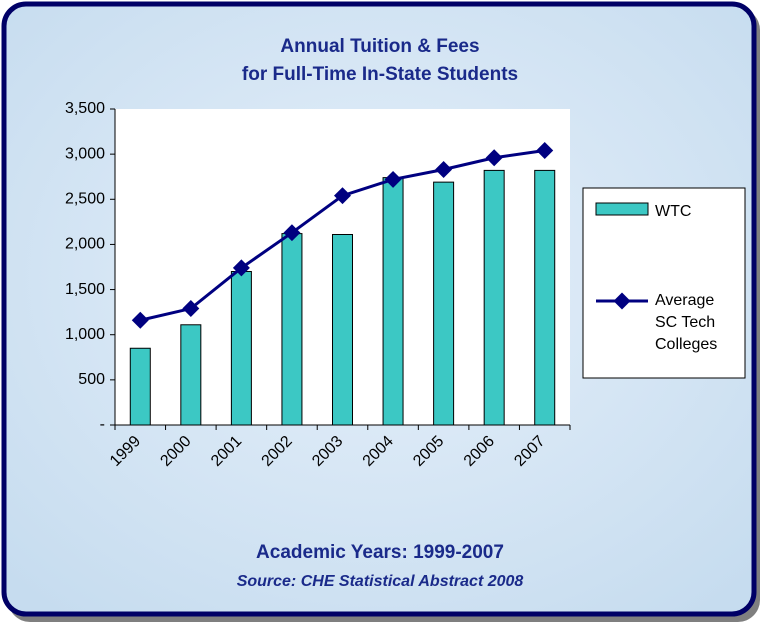 Image resolution: width=764 pixels, height=626 pixels. Describe the element at coordinates (622, 209) in the screenshot. I see `legend-swatch` at that location.